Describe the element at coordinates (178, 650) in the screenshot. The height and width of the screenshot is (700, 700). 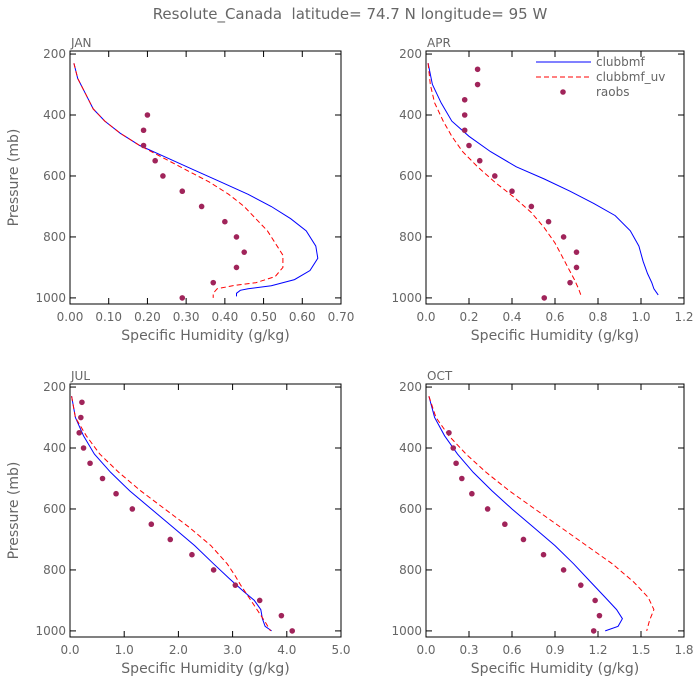
I see `x-tick-label: 2.0` at that location.